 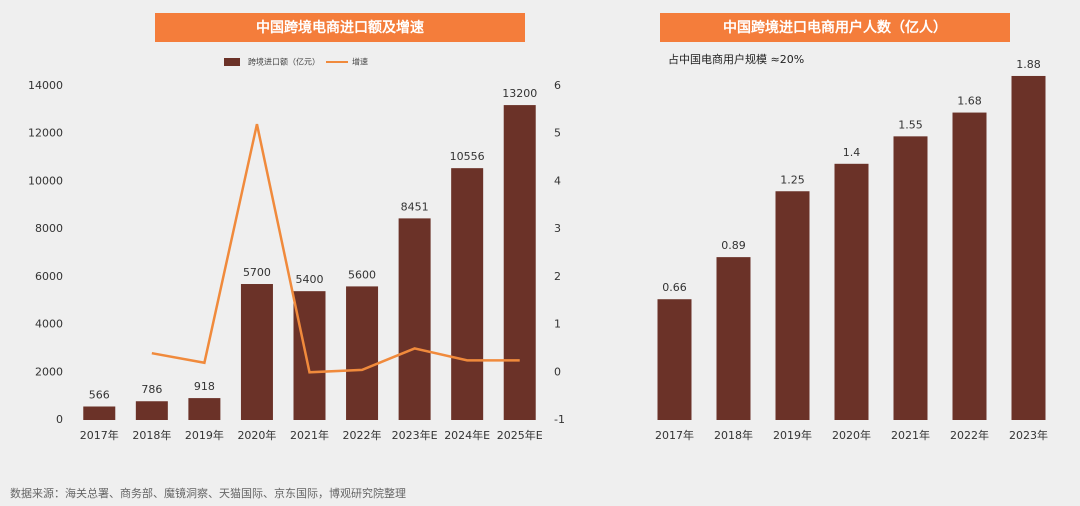 I want to click on data-label: 1.88, so click(x=1028, y=64).